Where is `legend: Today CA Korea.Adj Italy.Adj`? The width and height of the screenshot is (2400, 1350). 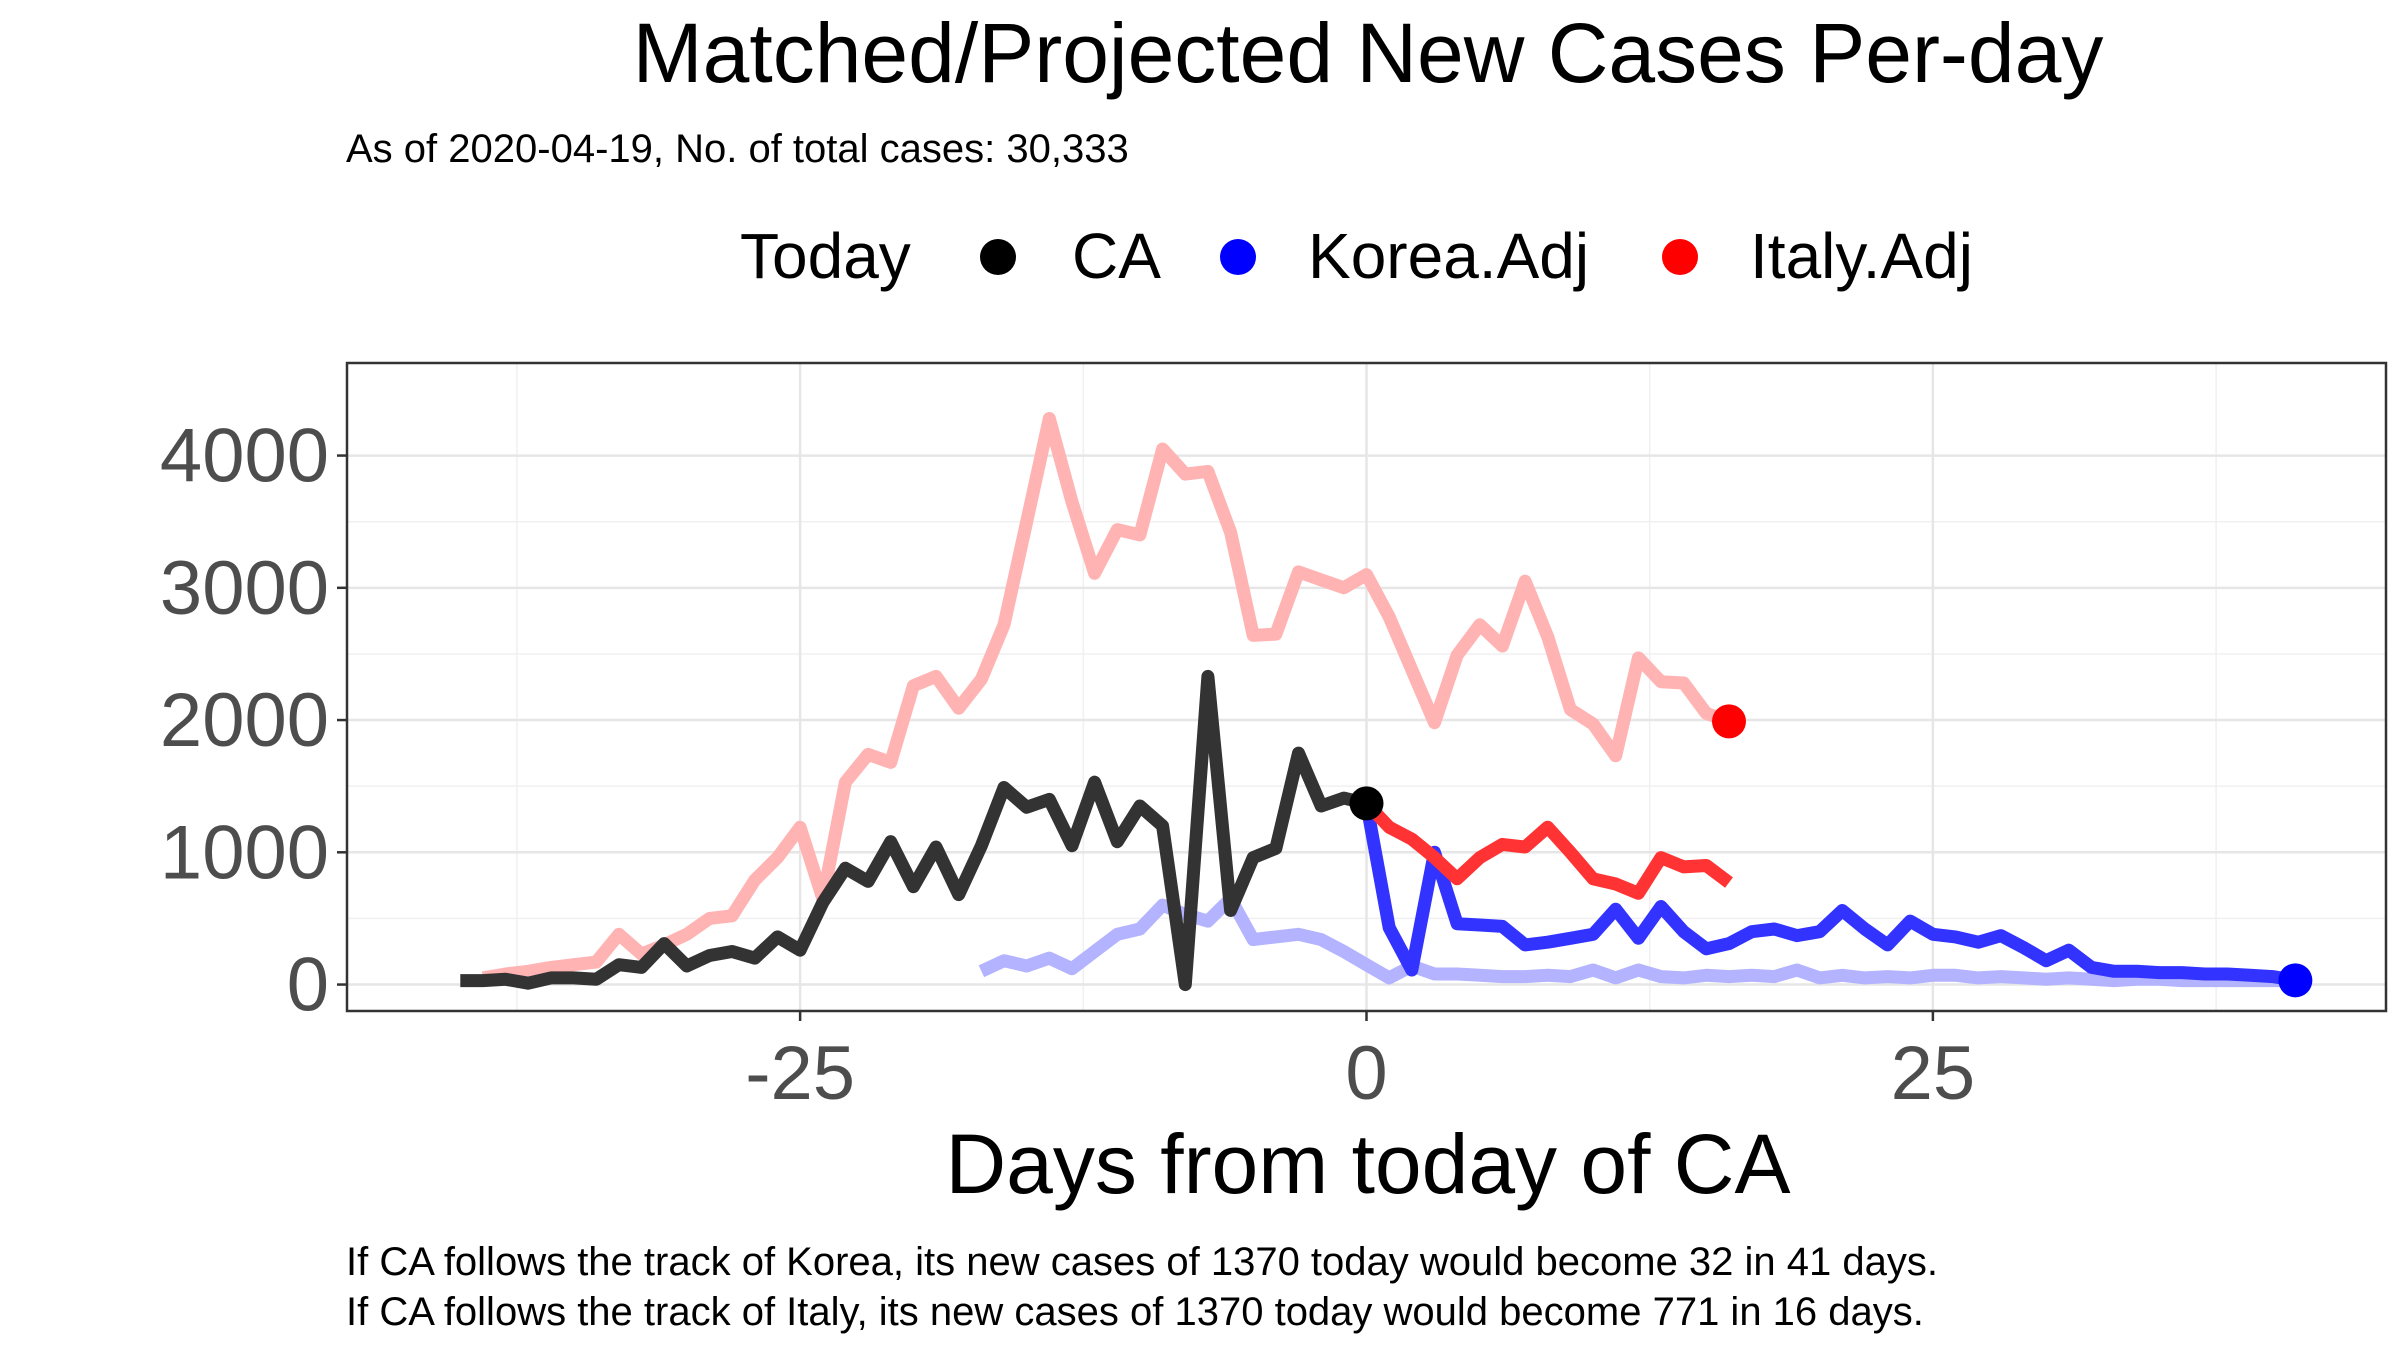 legend: Today CA Korea.Adj Italy.Adj is located at coordinates (1356, 256).